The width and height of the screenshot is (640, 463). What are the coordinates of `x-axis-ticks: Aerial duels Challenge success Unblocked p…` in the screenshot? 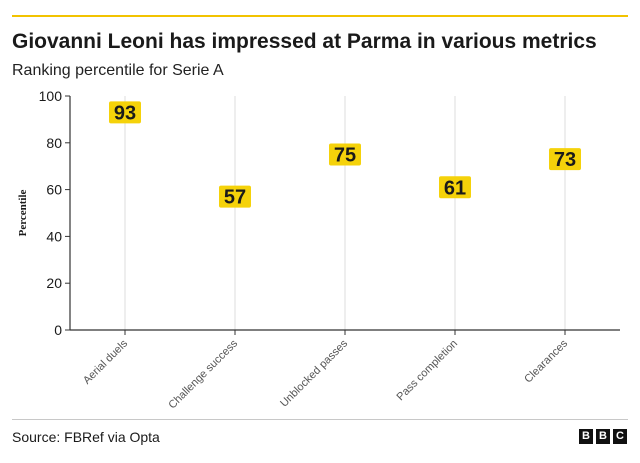 It's located at (325, 370).